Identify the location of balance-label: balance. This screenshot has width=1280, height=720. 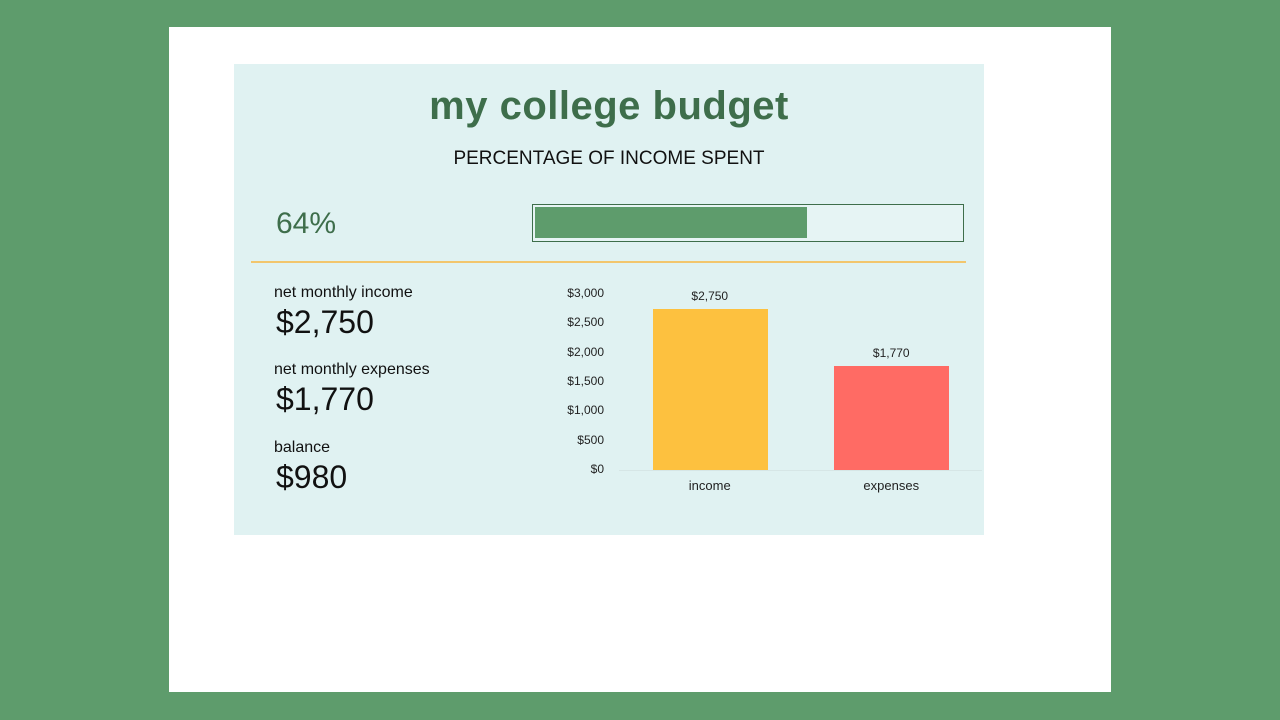
(302, 447).